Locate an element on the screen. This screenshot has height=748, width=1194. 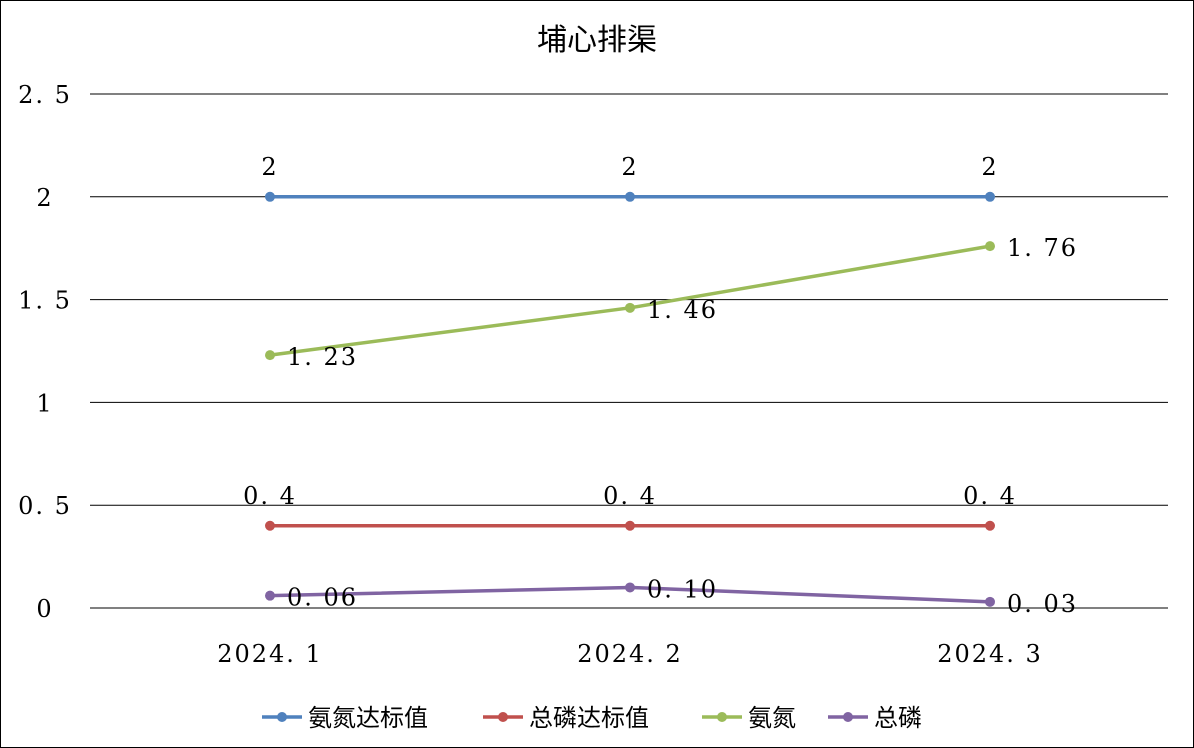
series-line is located at coordinates (630, 300).